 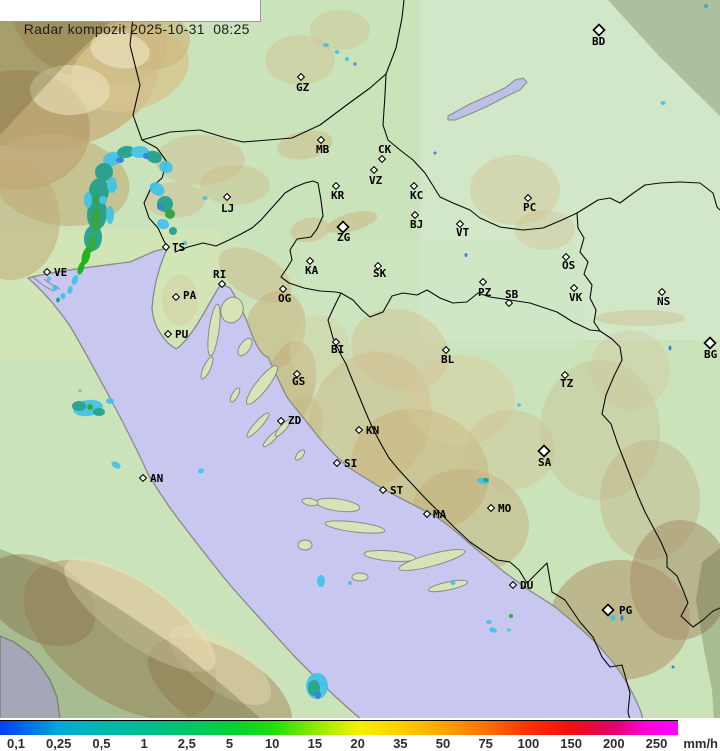 I want to click on city-label-sk: SK, so click(x=380, y=273).